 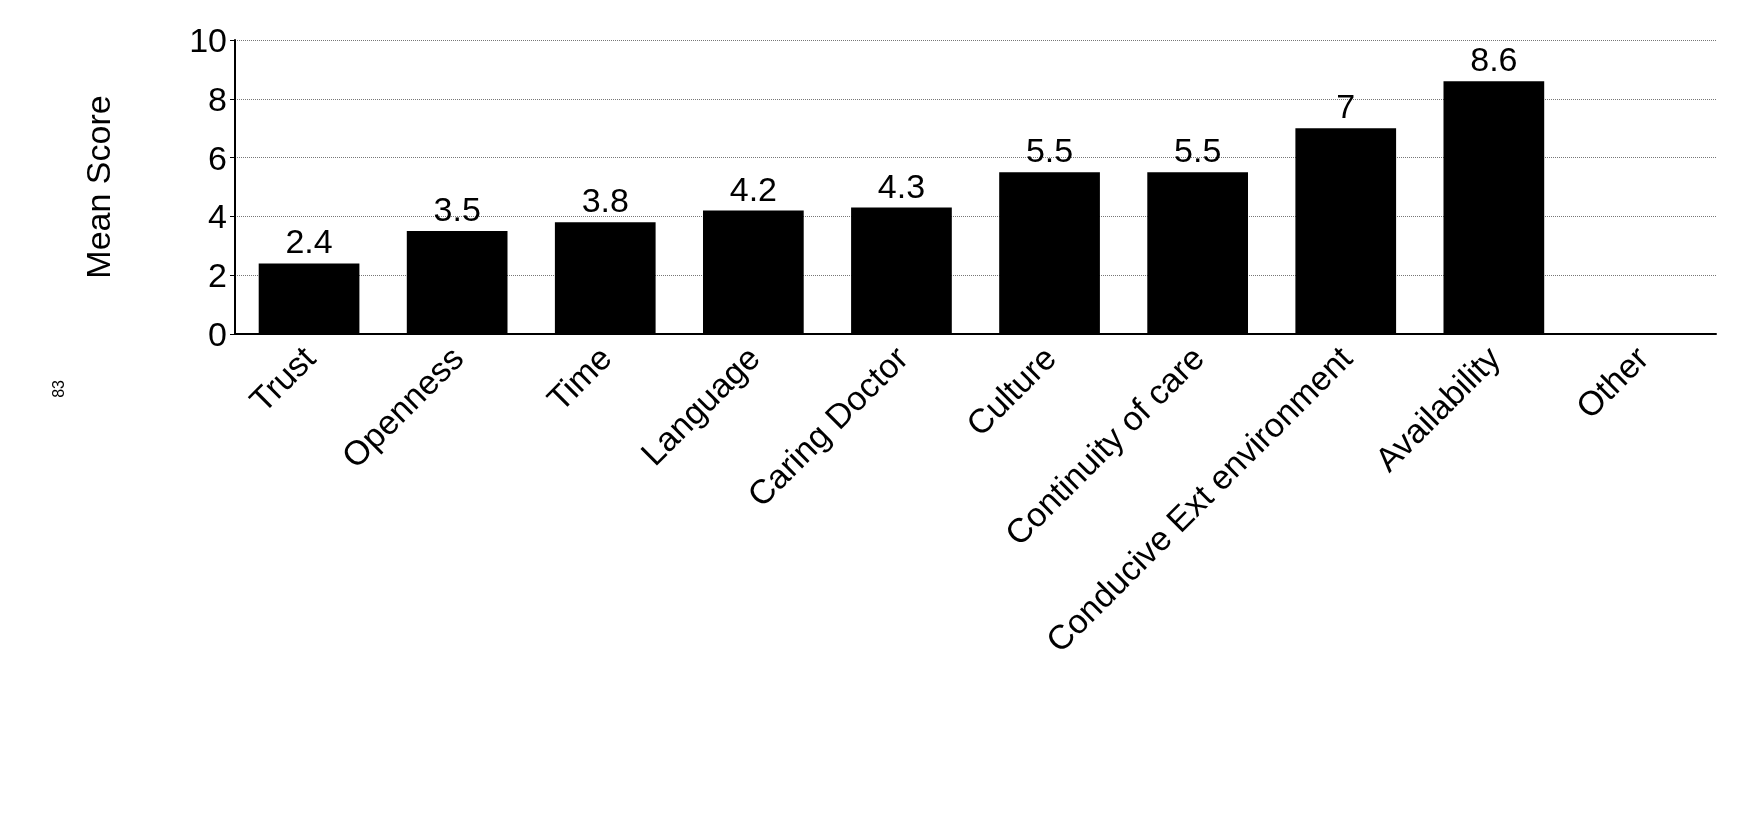 I want to click on y-tick-label: 4, so click(x=217, y=216).